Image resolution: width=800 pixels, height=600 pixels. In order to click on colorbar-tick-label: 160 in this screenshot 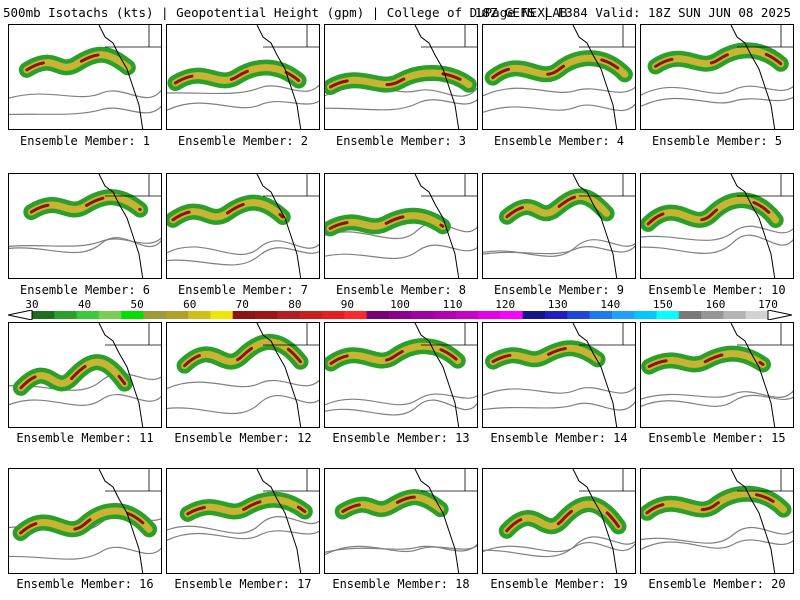, I will do `click(715, 304)`.